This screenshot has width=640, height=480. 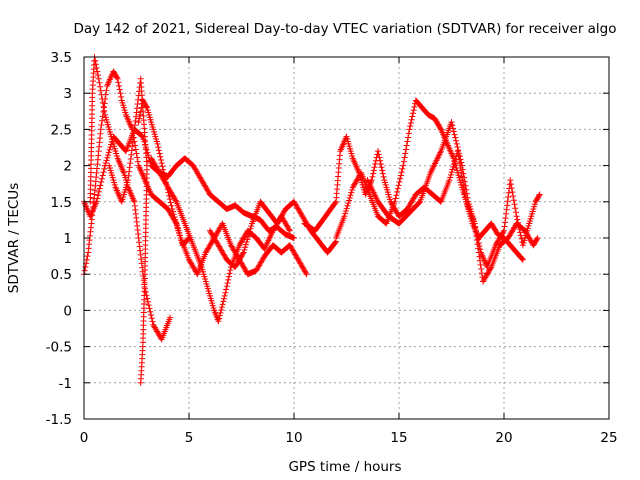 What do you see at coordinates (61, 58) in the screenshot?
I see `y-tick-label: 3.5` at bounding box center [61, 58].